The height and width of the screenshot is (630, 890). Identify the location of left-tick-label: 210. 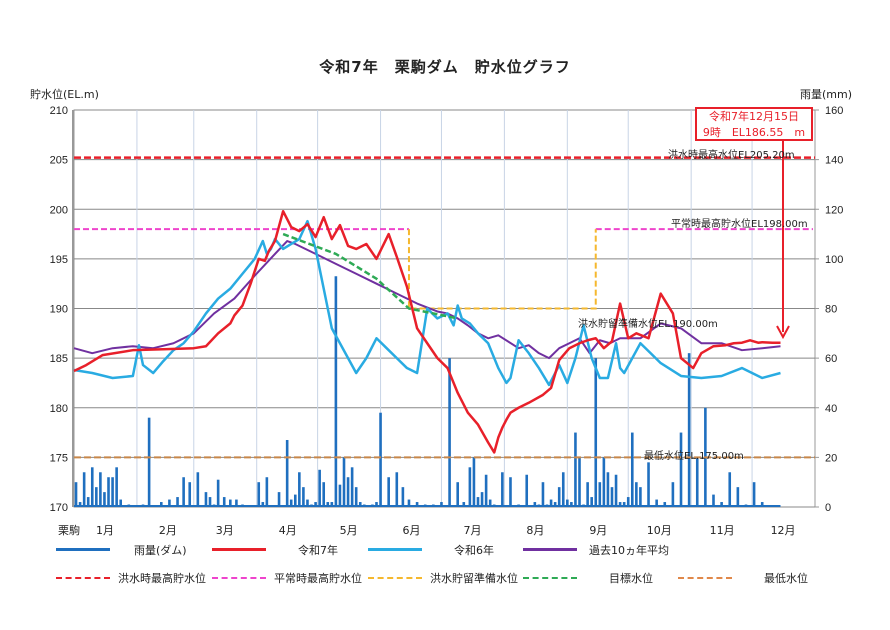
(59, 111).